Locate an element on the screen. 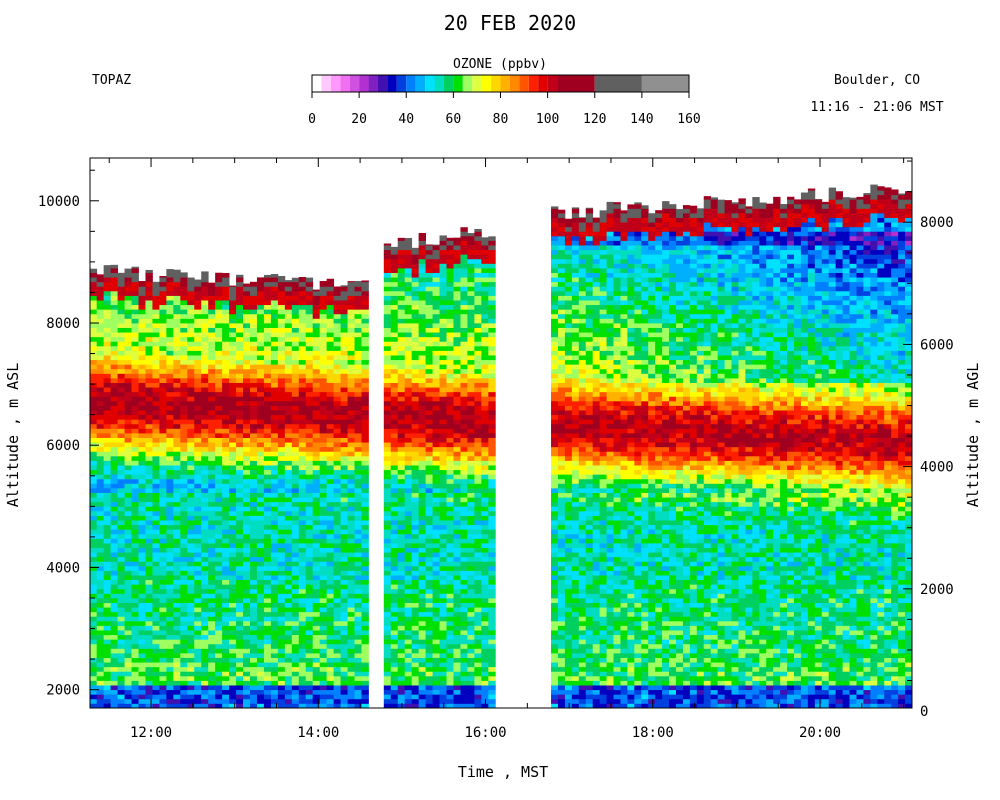 This screenshot has height=800, width=1000. colorbar-tick-label: 20 is located at coordinates (359, 119).